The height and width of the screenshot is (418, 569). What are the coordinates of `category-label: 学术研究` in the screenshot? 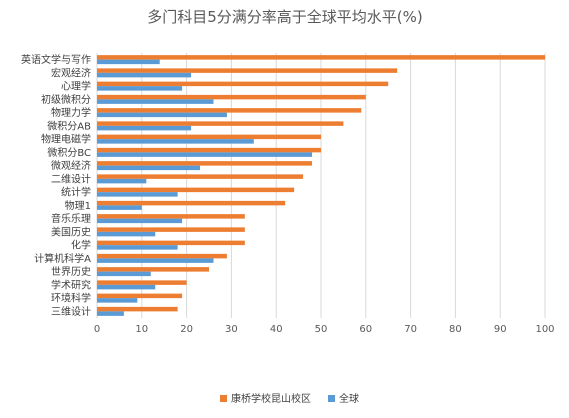 It's located at (71, 284).